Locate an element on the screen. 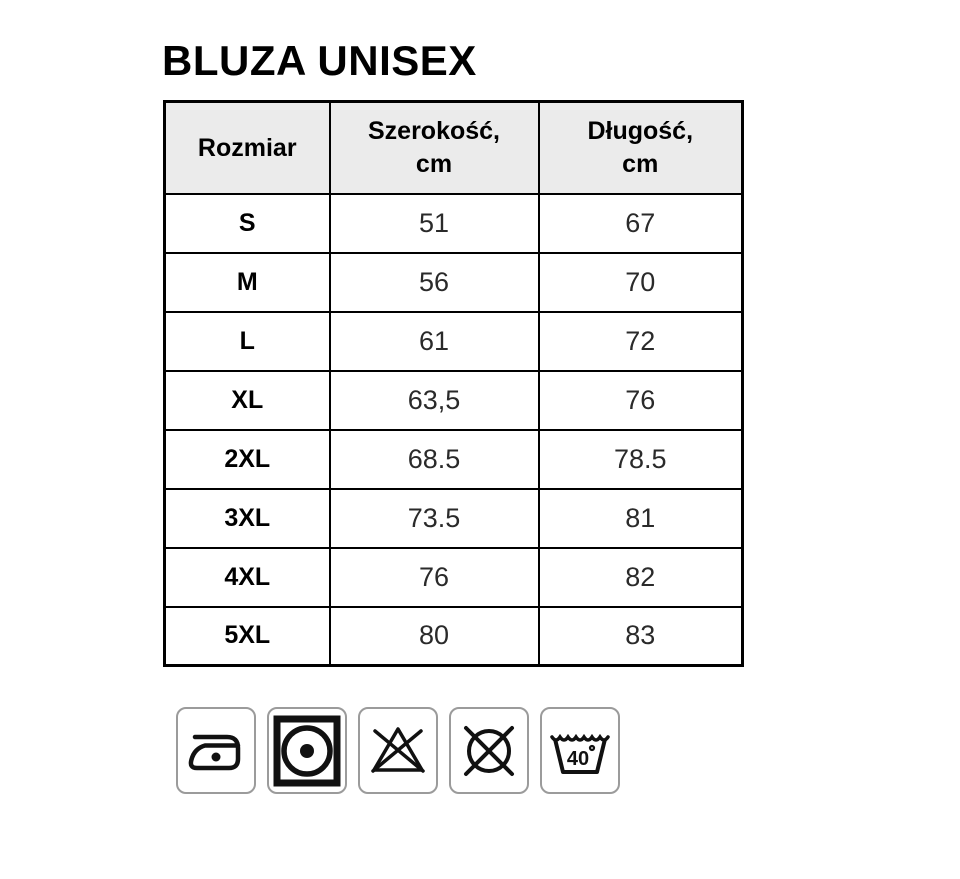  table-row: XL 63,5 76 is located at coordinates (453, 400).